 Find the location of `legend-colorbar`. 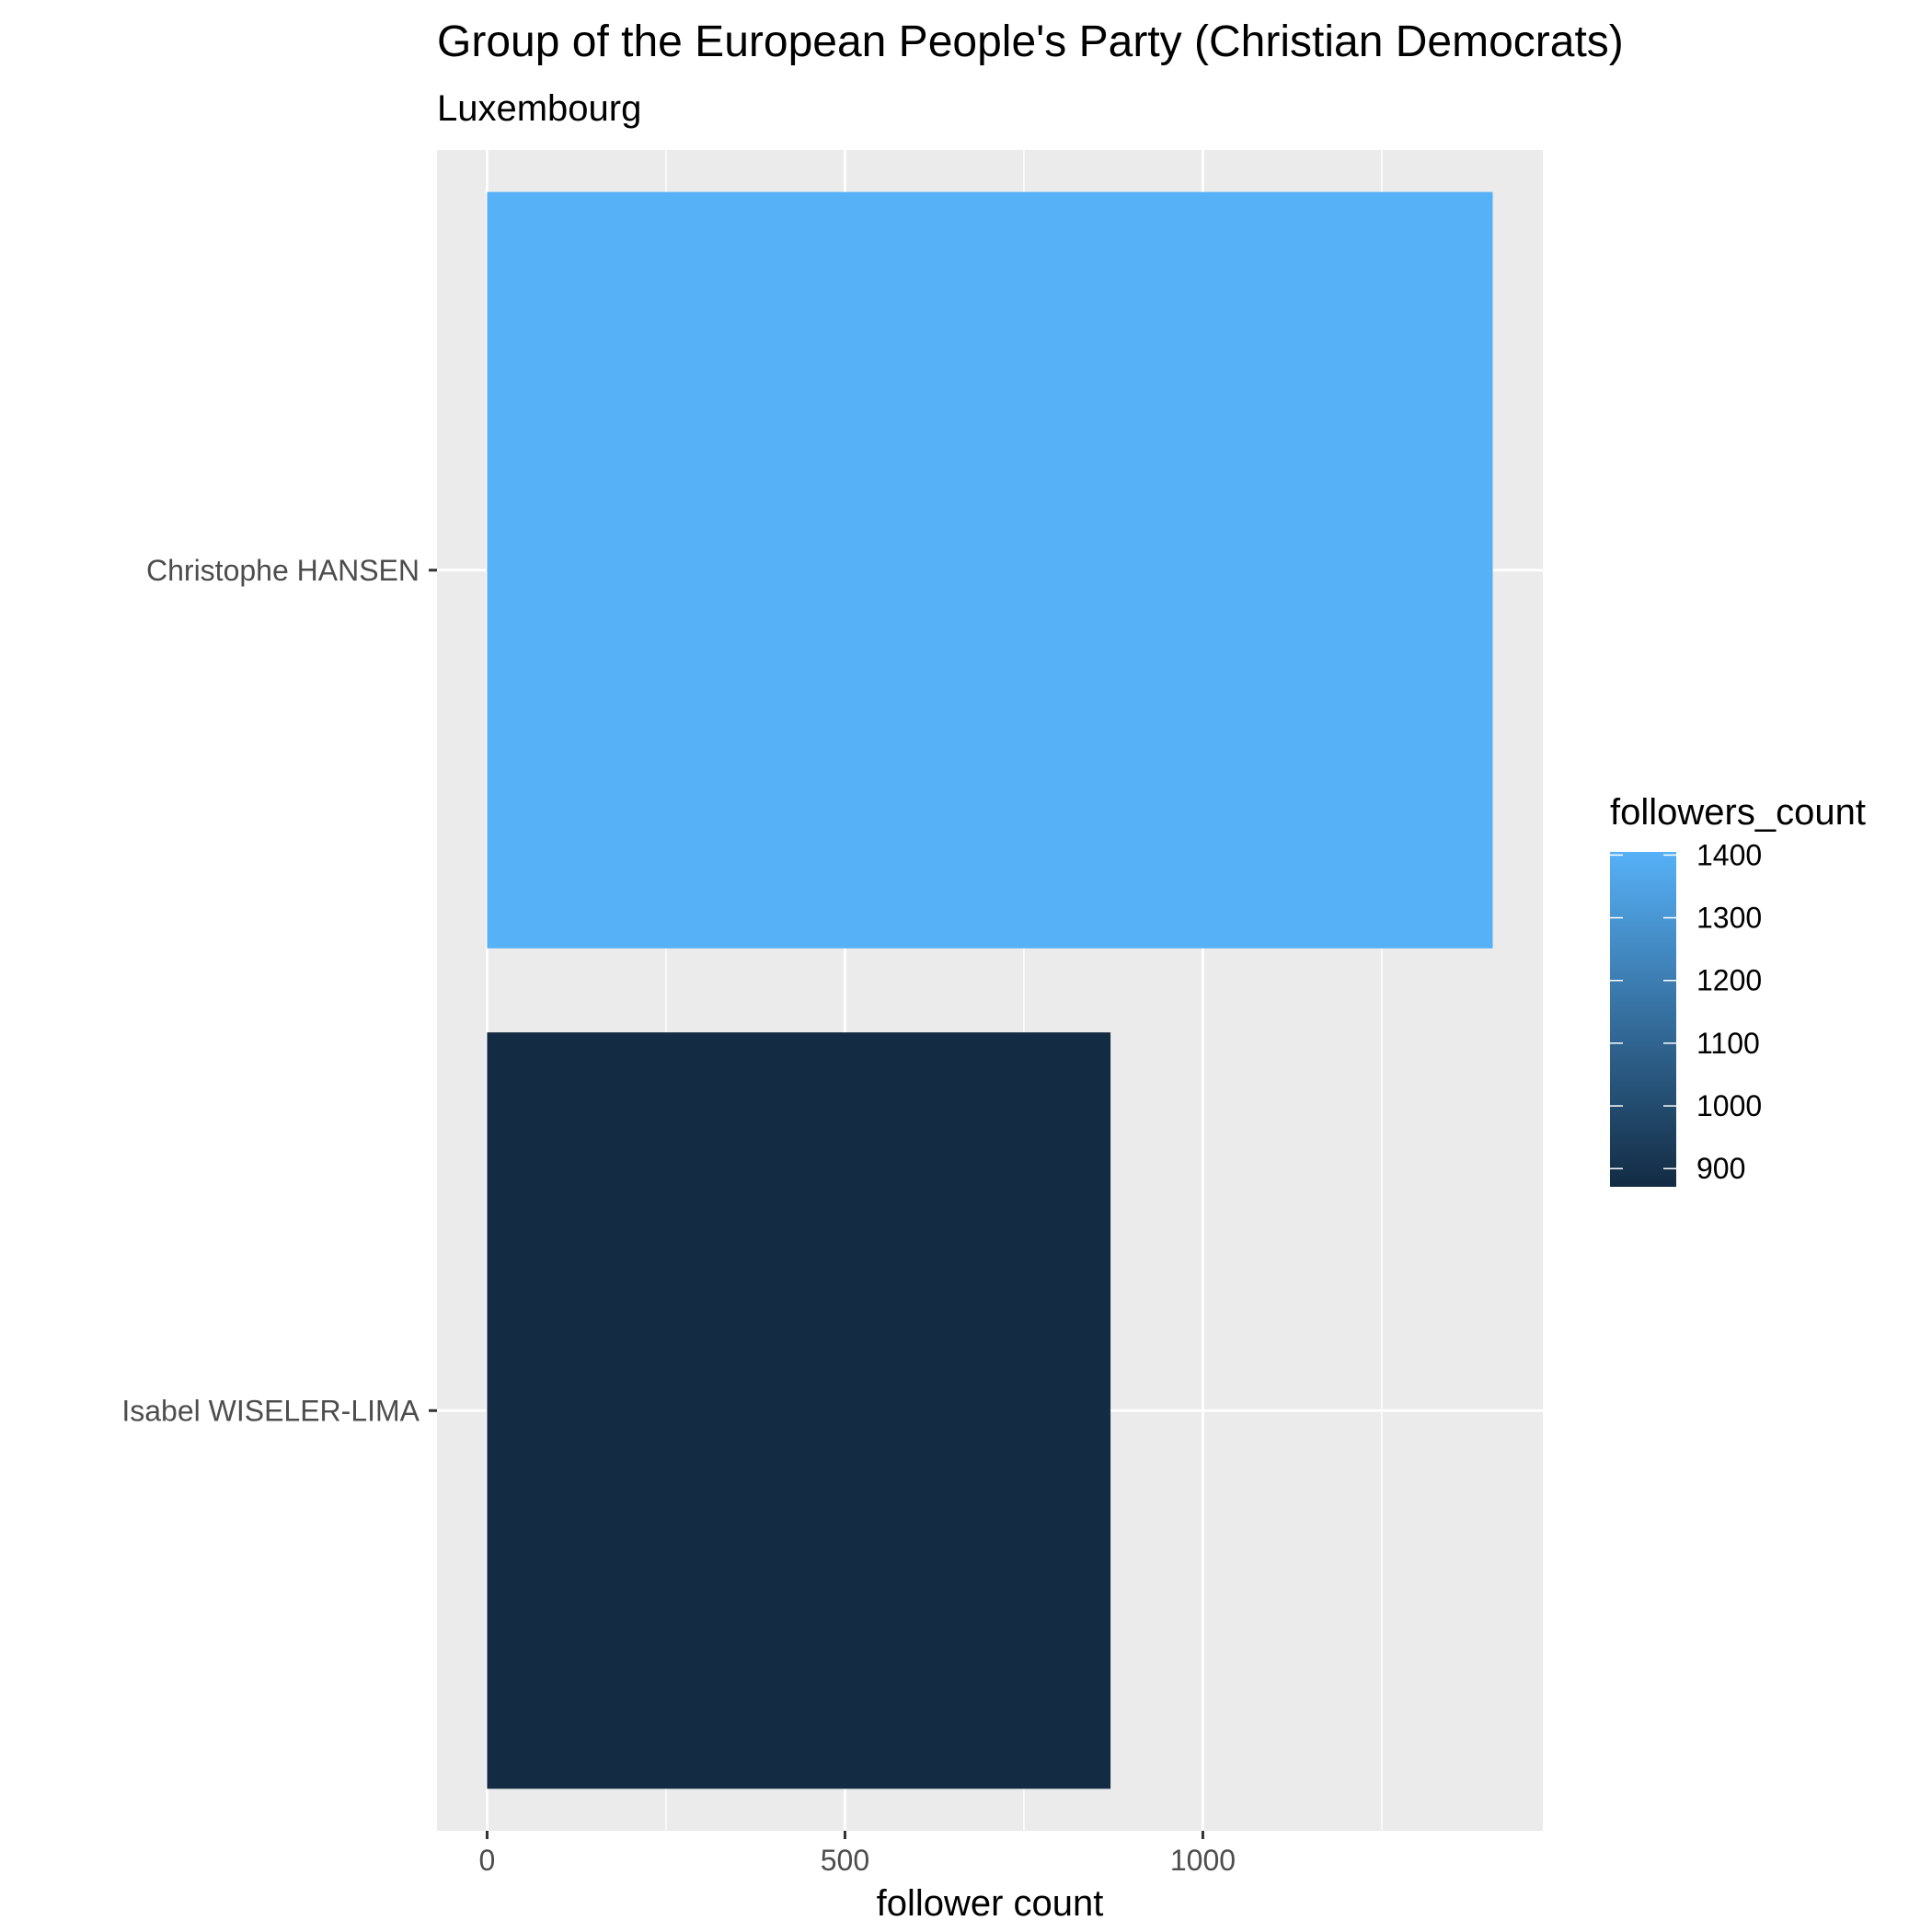

legend-colorbar is located at coordinates (1643, 1020).